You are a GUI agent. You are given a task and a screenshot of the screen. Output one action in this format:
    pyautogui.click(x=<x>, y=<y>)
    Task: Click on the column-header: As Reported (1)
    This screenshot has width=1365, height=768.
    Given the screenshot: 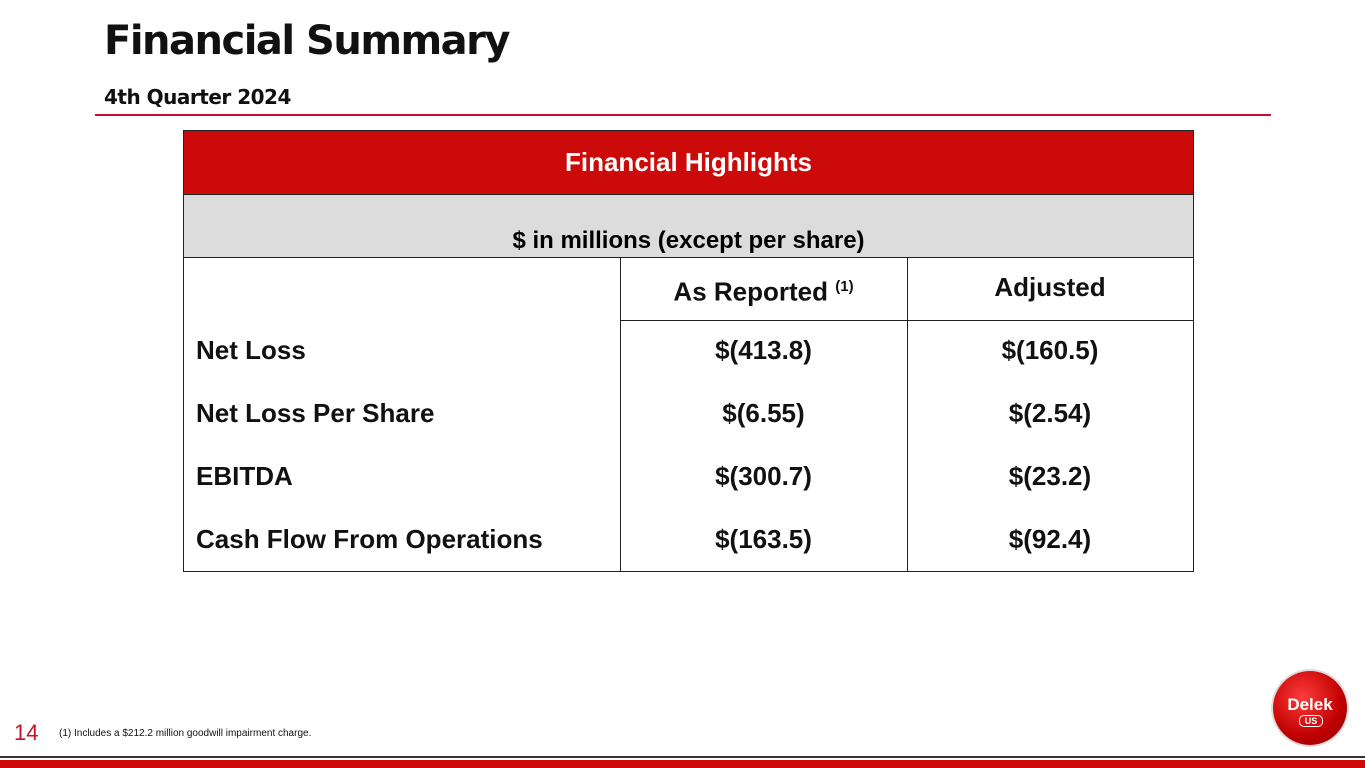 What is the action you would take?
    pyautogui.click(x=763, y=289)
    